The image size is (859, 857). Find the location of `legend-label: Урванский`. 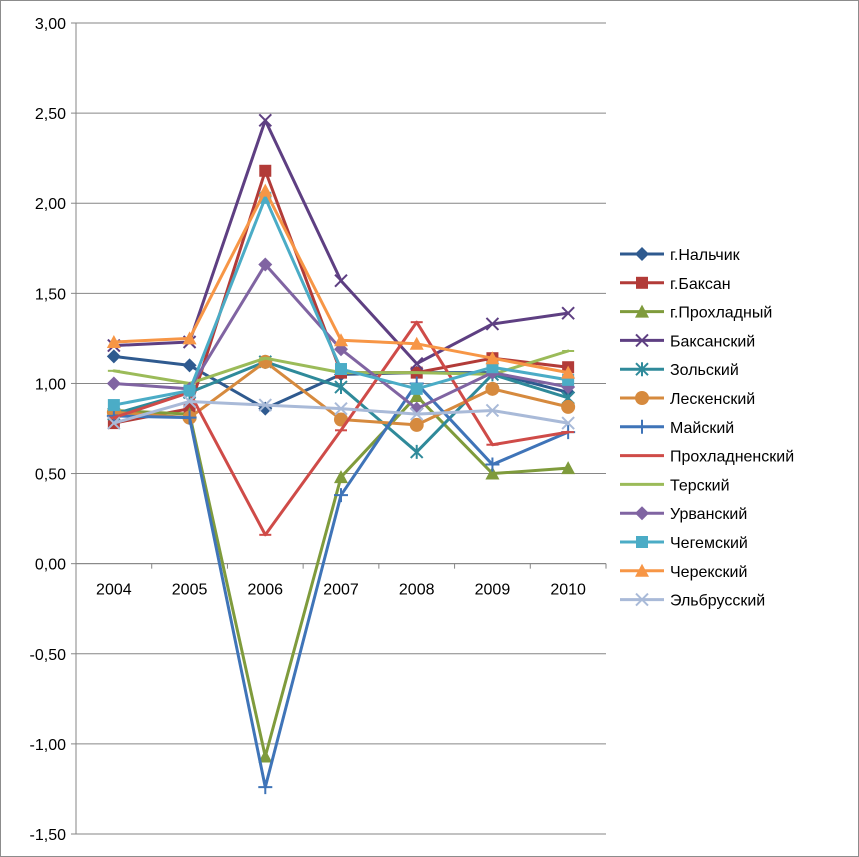

legend-label: Урванский is located at coordinates (708, 514).